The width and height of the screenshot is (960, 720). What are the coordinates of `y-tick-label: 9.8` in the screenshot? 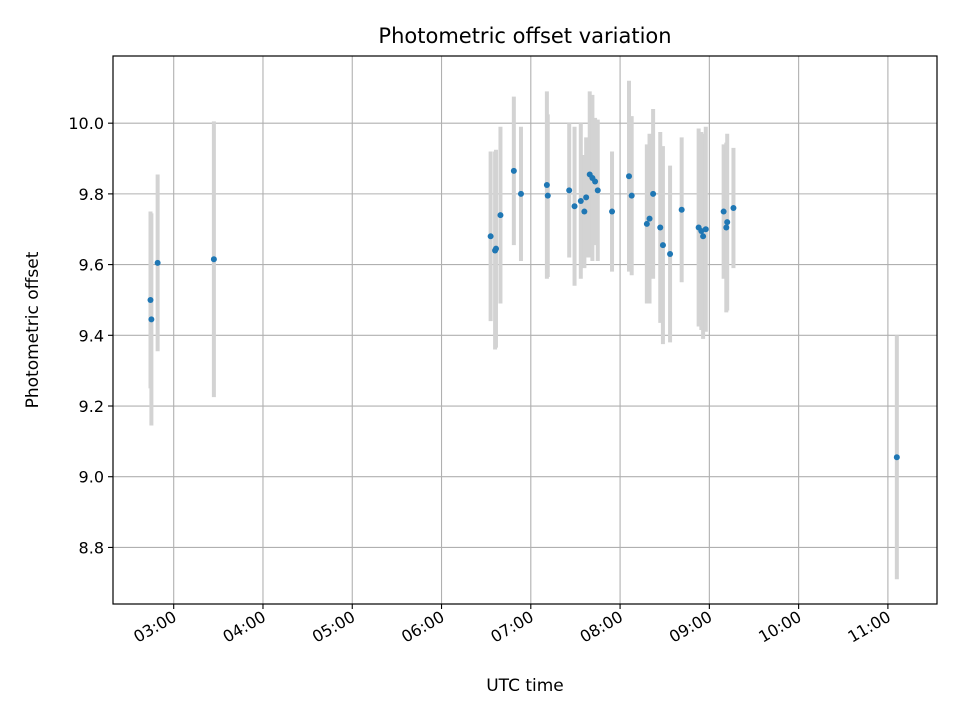 It's located at (91, 194).